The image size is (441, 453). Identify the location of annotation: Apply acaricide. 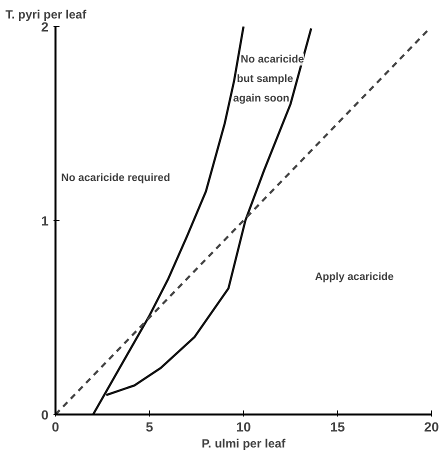
(354, 276).